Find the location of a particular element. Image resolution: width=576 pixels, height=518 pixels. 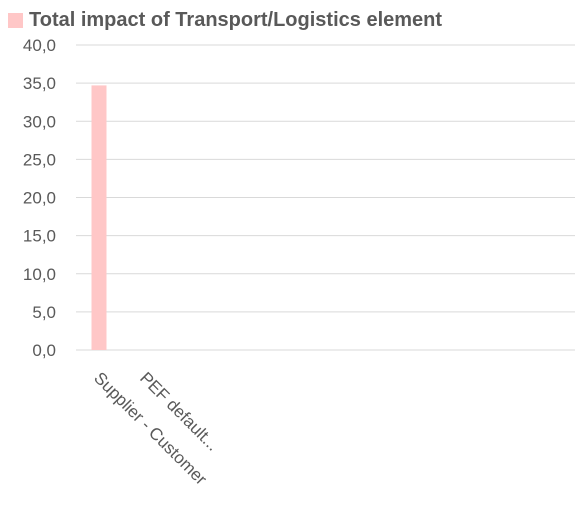

y-tick-label: 35,0 is located at coordinates (39, 83).